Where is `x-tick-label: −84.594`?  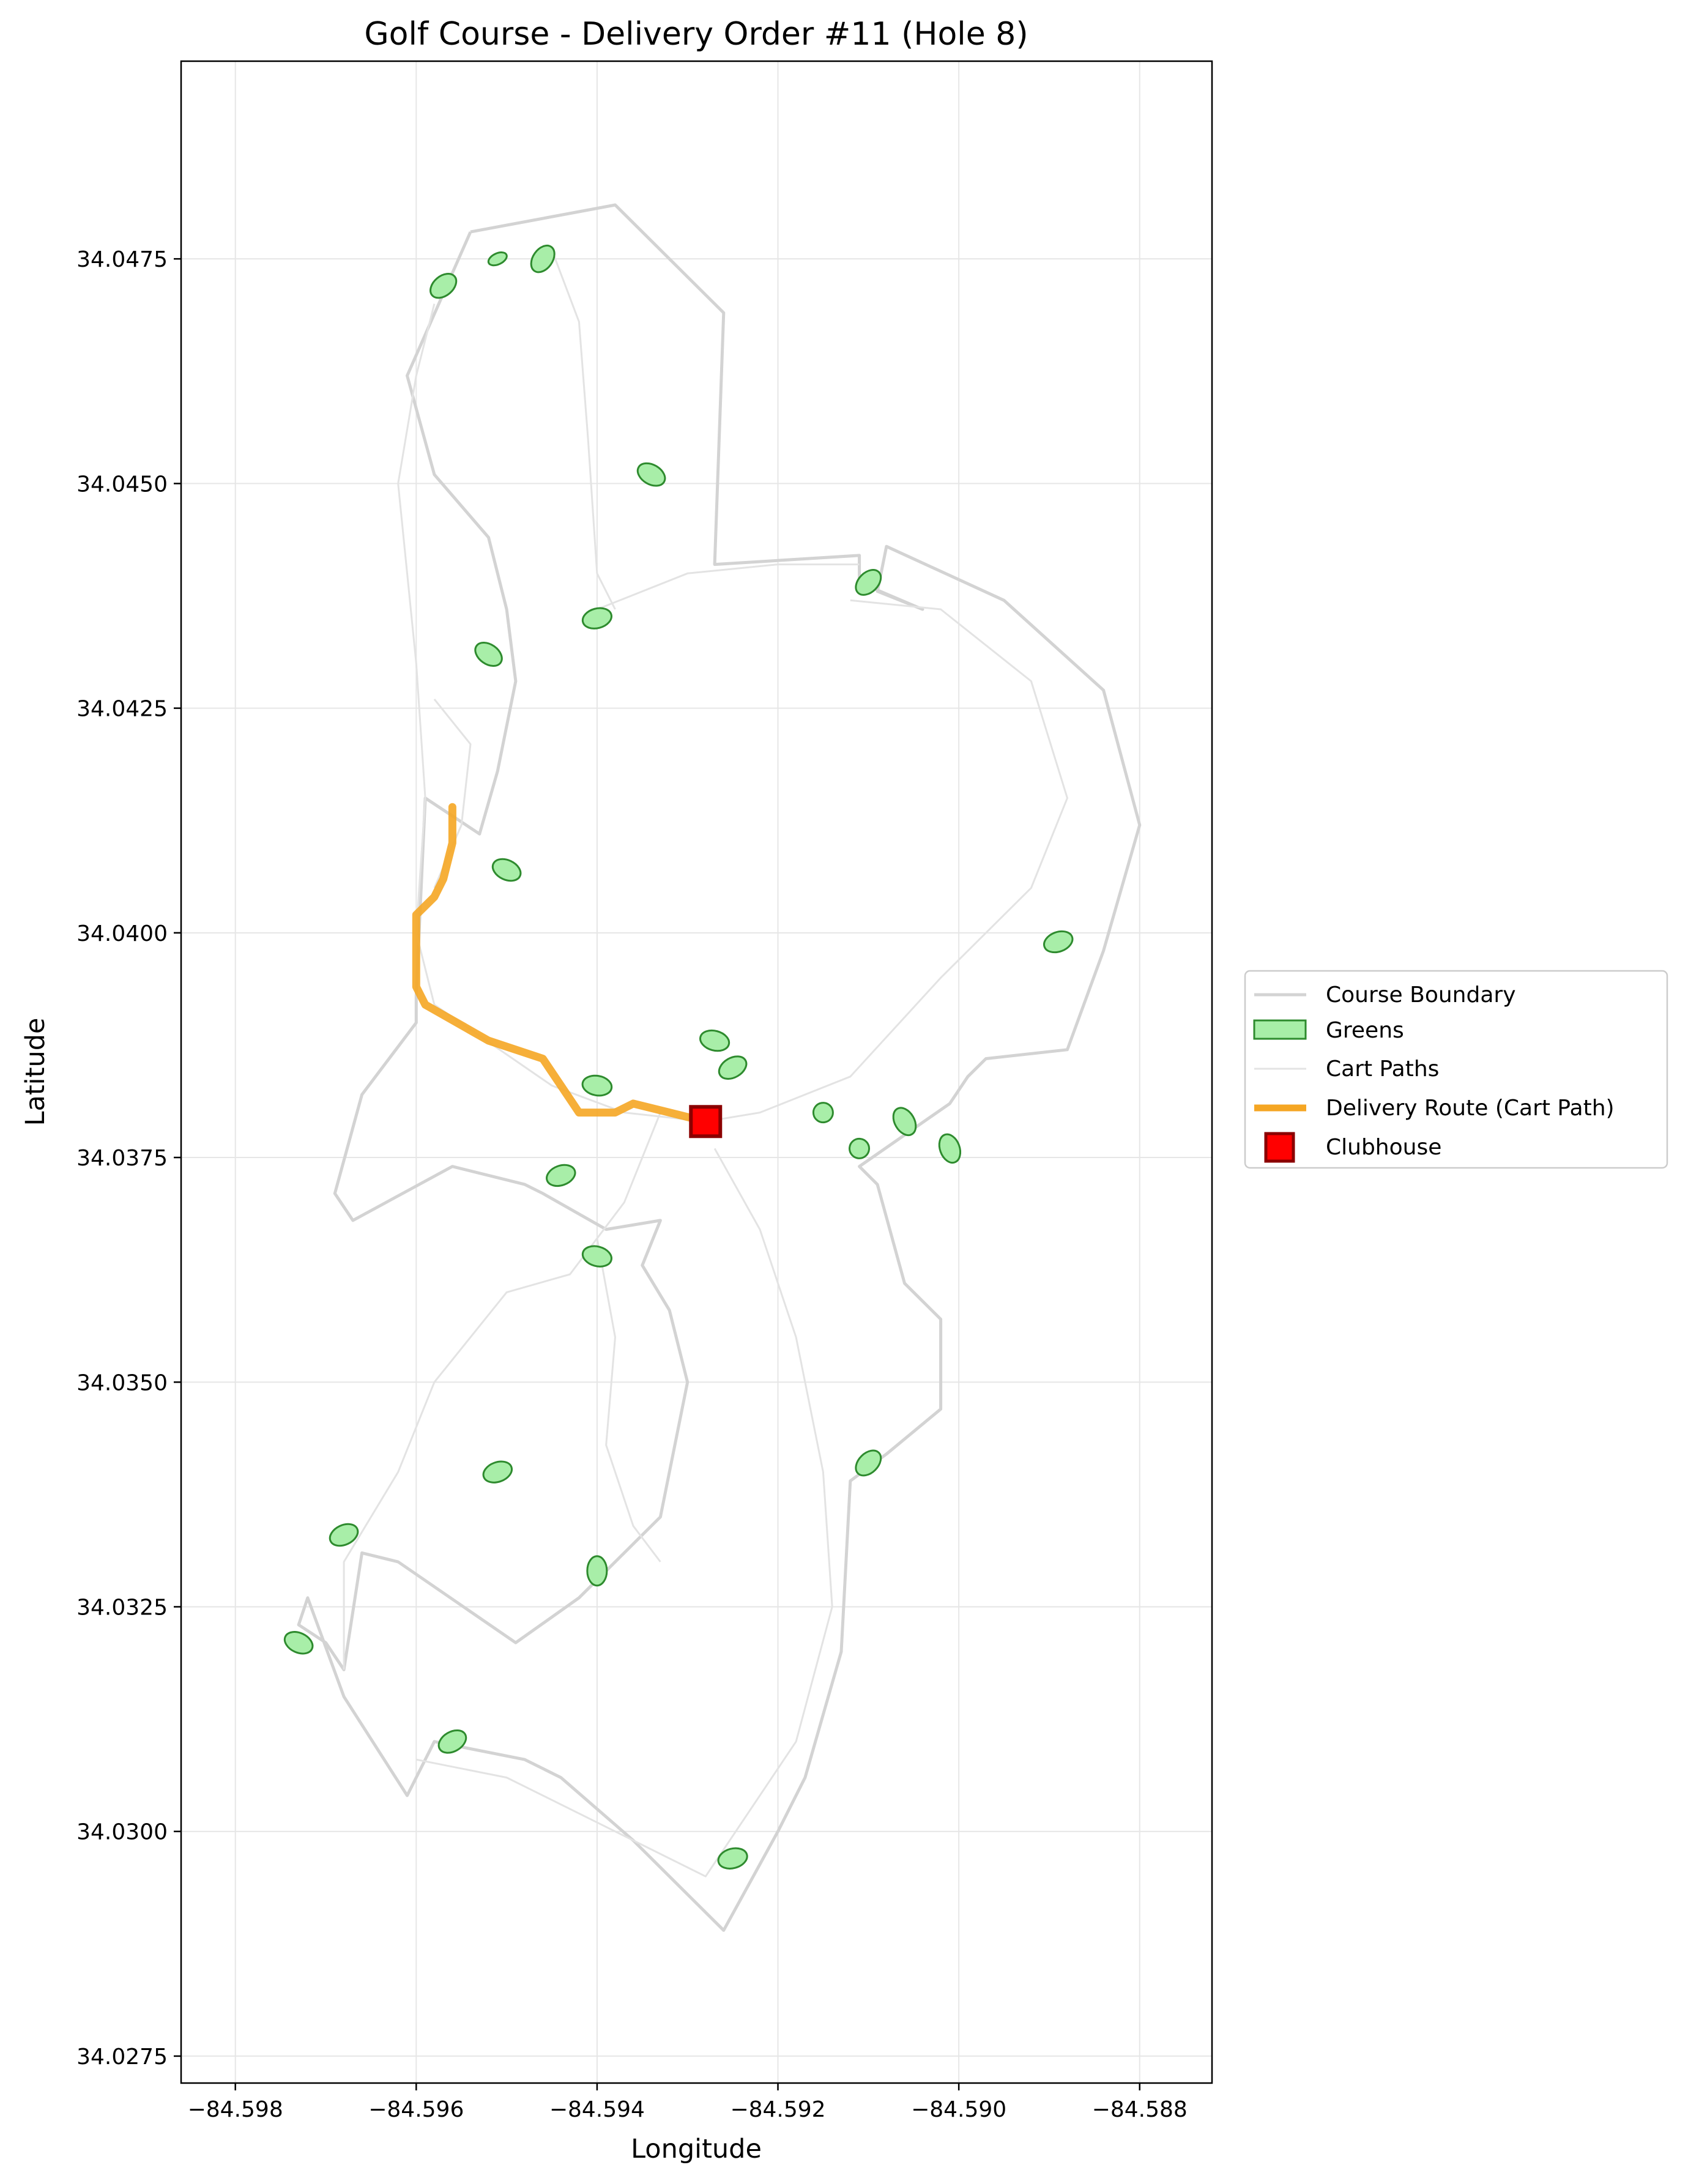 x-tick-label: −84.594 is located at coordinates (597, 2109).